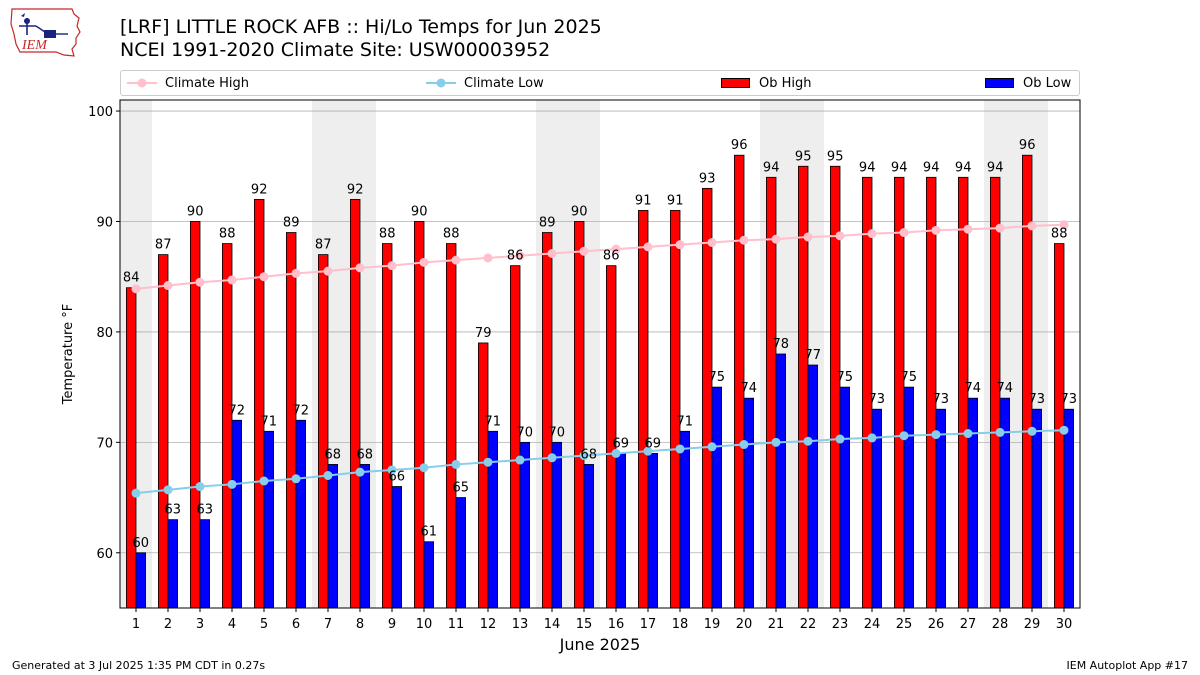 The height and width of the screenshot is (675, 1200). Describe the element at coordinates (142, 83) in the screenshot. I see `climate-high-line-icon` at that location.